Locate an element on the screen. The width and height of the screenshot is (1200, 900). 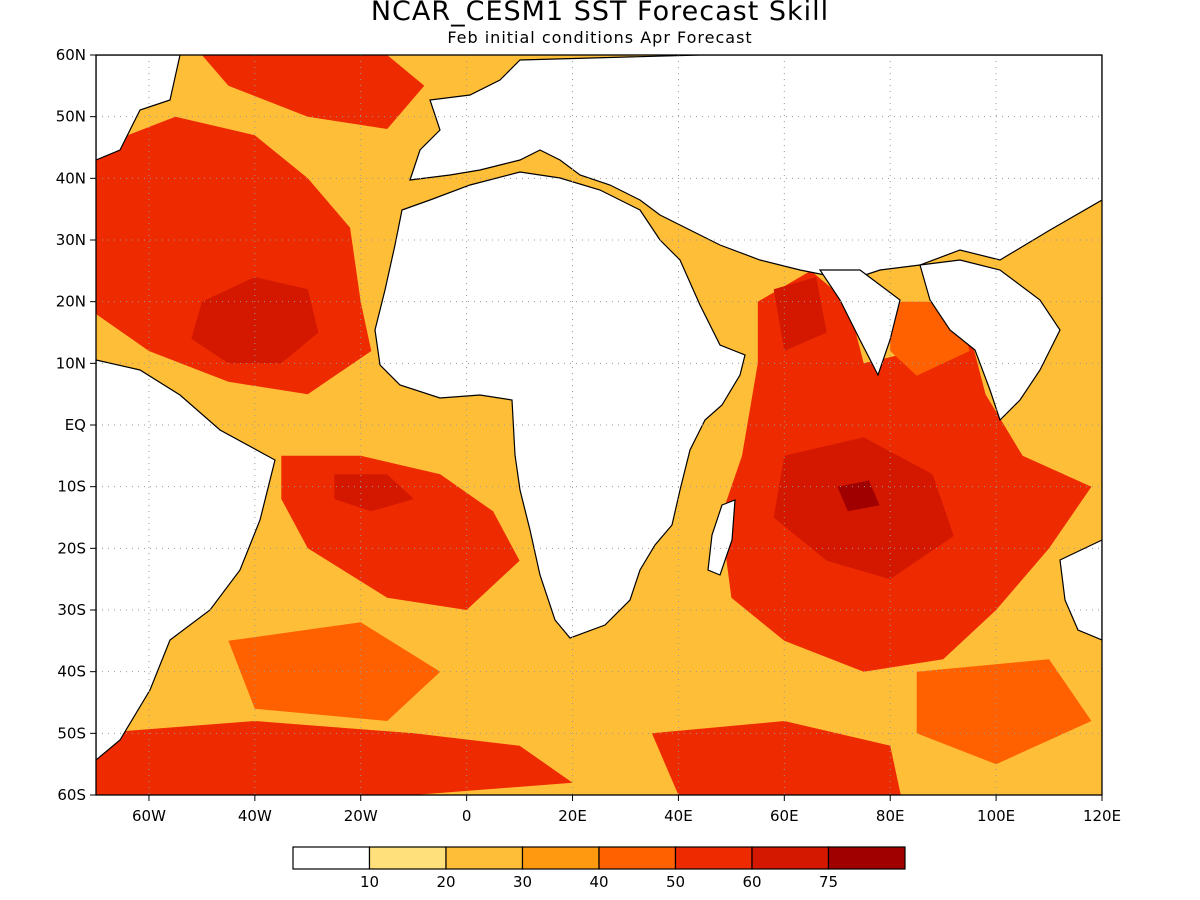
skill-region-southern-indian-band is located at coordinates (776, 758).